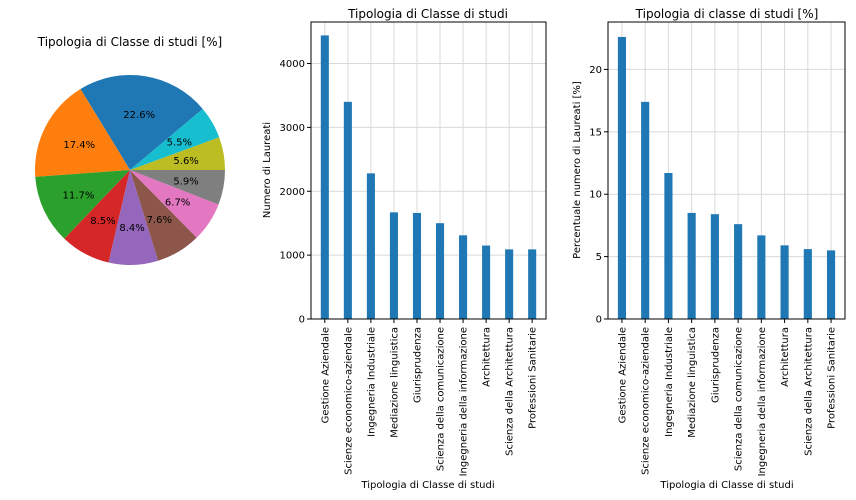 The height and width of the screenshot is (500, 856). I want to click on pie-slice-label: 5.9%, so click(185, 182).